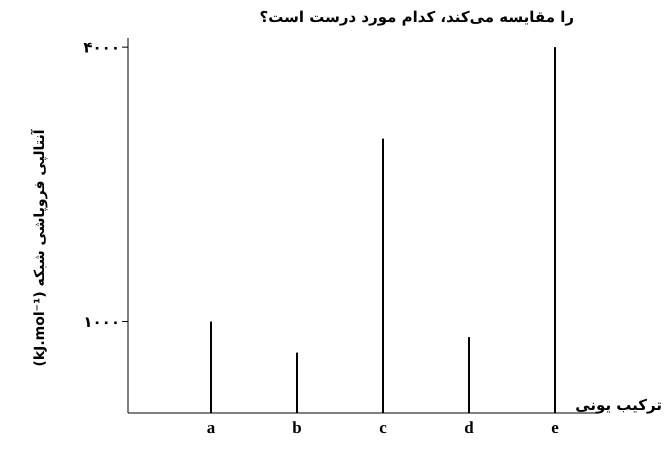 The image size is (672, 463). I want to click on x-tick-label: a, so click(211, 428).